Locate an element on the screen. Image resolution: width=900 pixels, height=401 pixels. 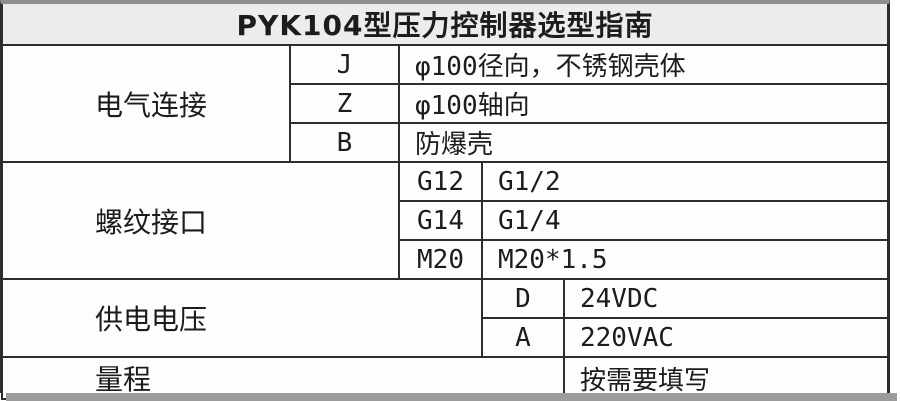
table-row: Z φ100轴向 is located at coordinates (445, 103).